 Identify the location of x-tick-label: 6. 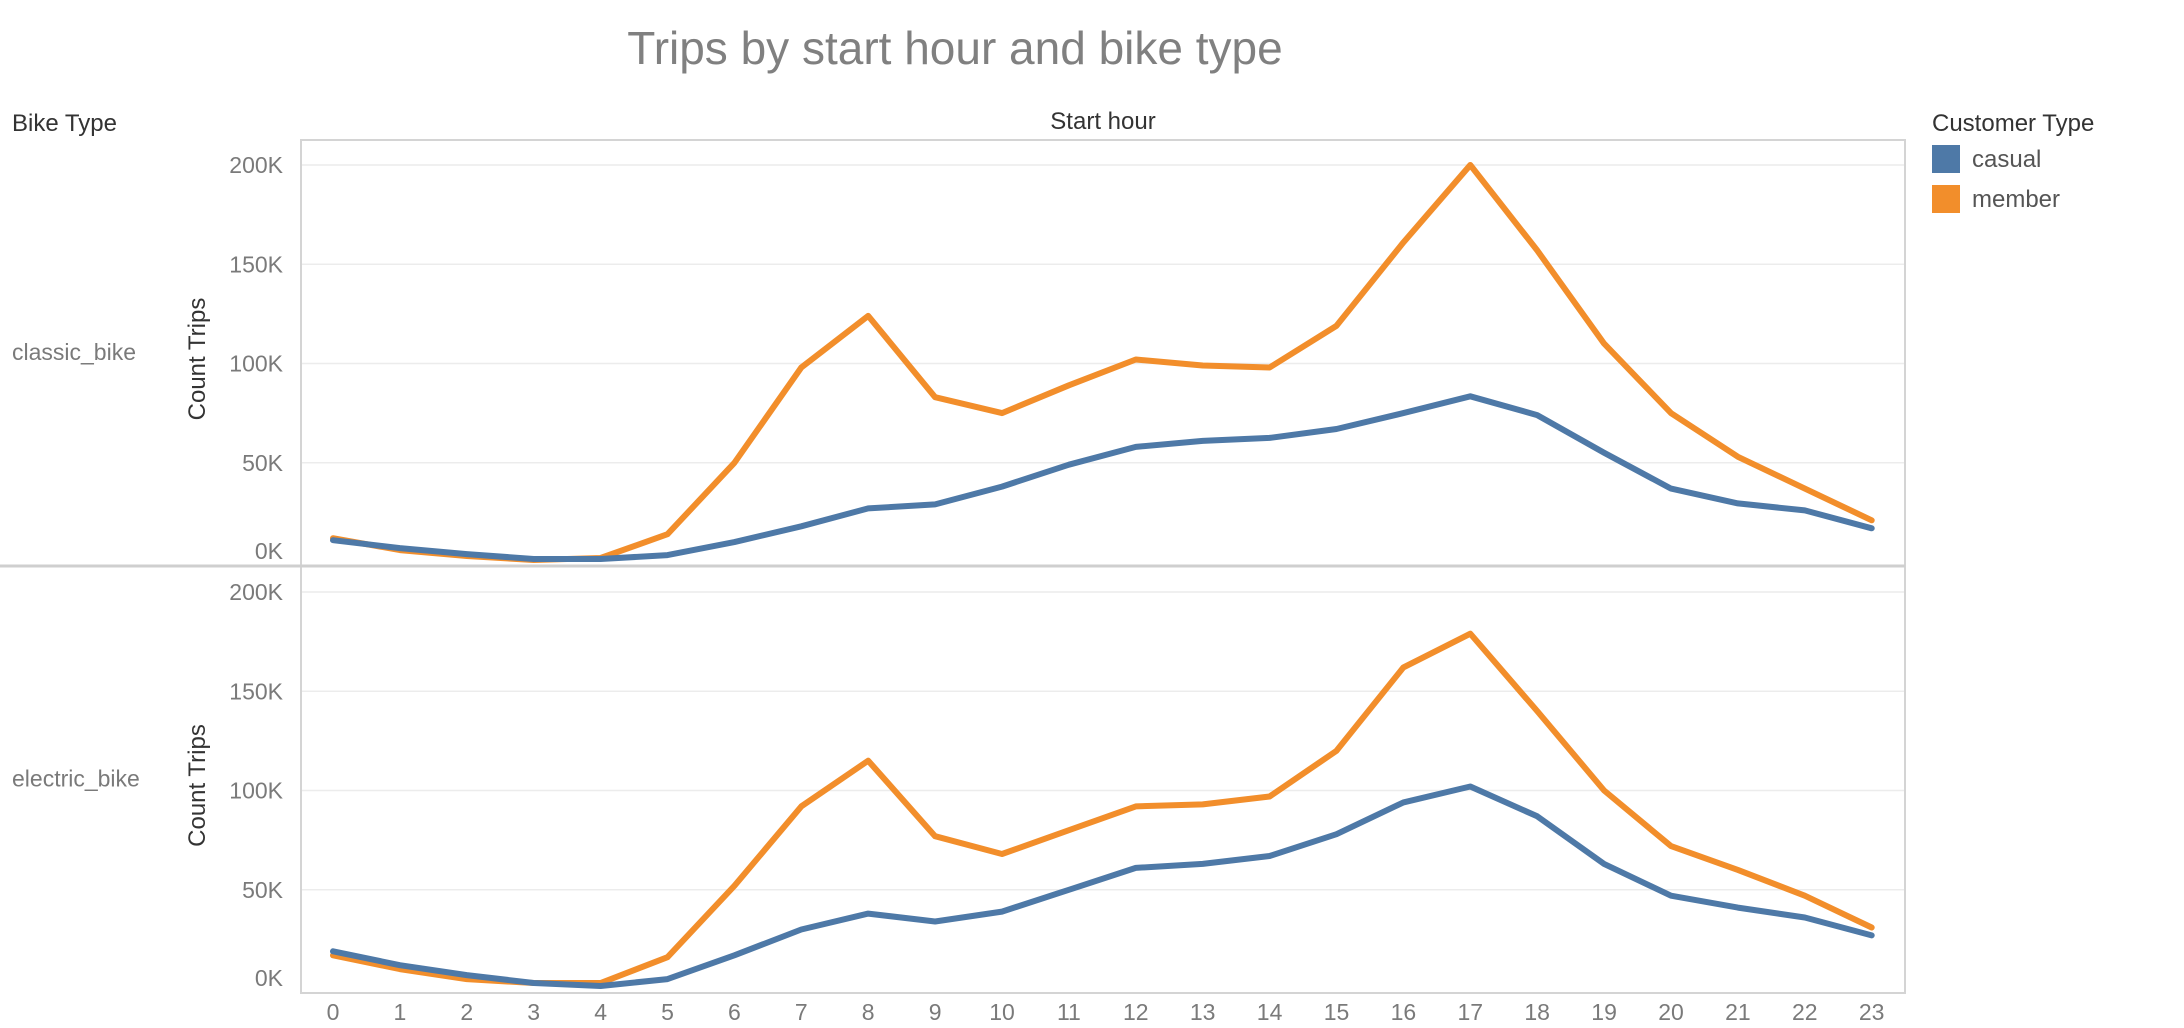
(734, 1012).